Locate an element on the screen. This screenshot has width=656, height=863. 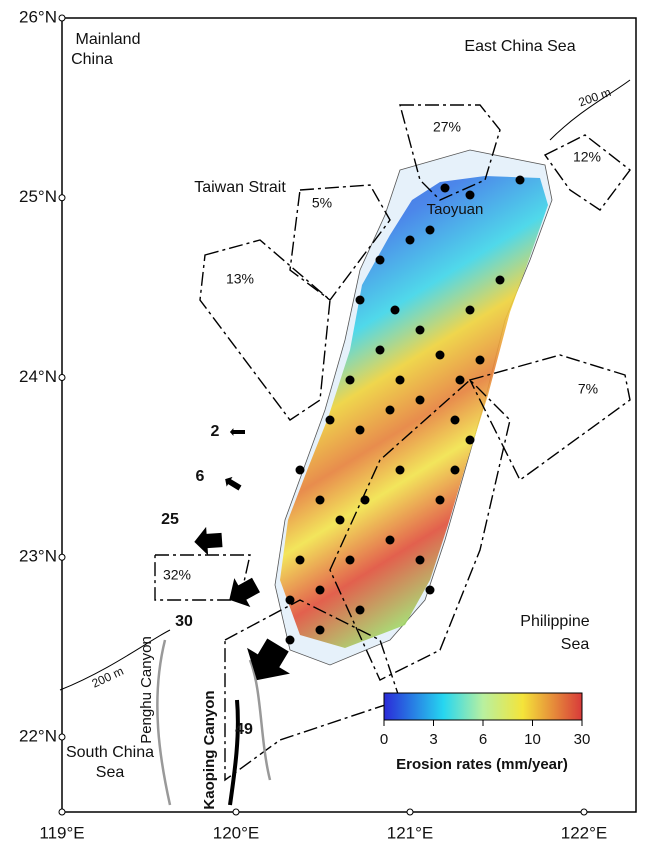
lat-tick-label: 23°N is located at coordinates (38, 556).